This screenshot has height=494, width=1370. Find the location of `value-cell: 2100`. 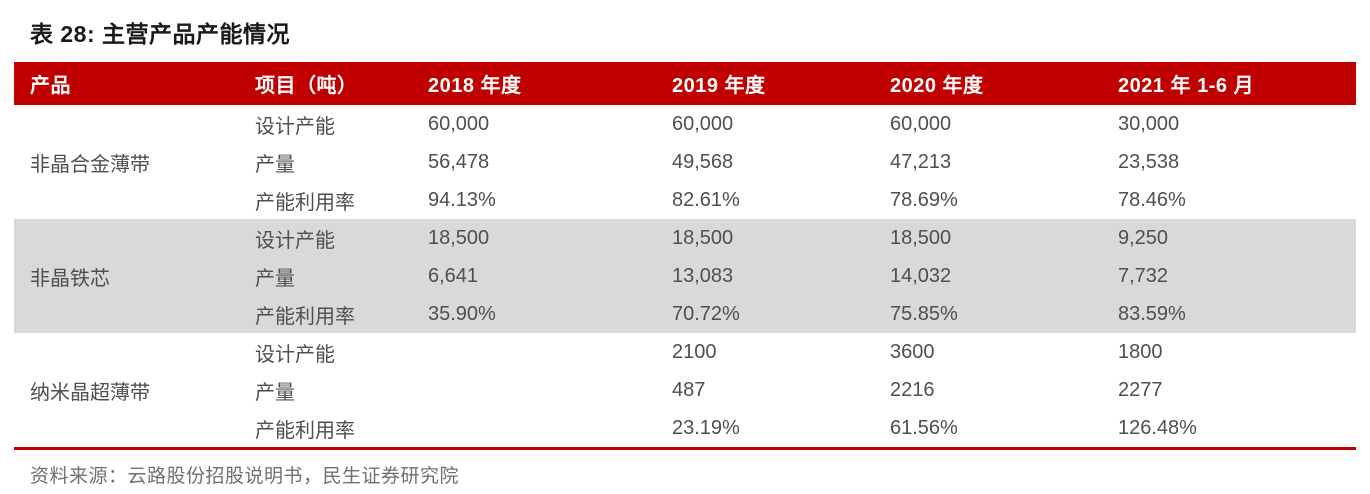

value-cell: 2100 is located at coordinates (694, 351).